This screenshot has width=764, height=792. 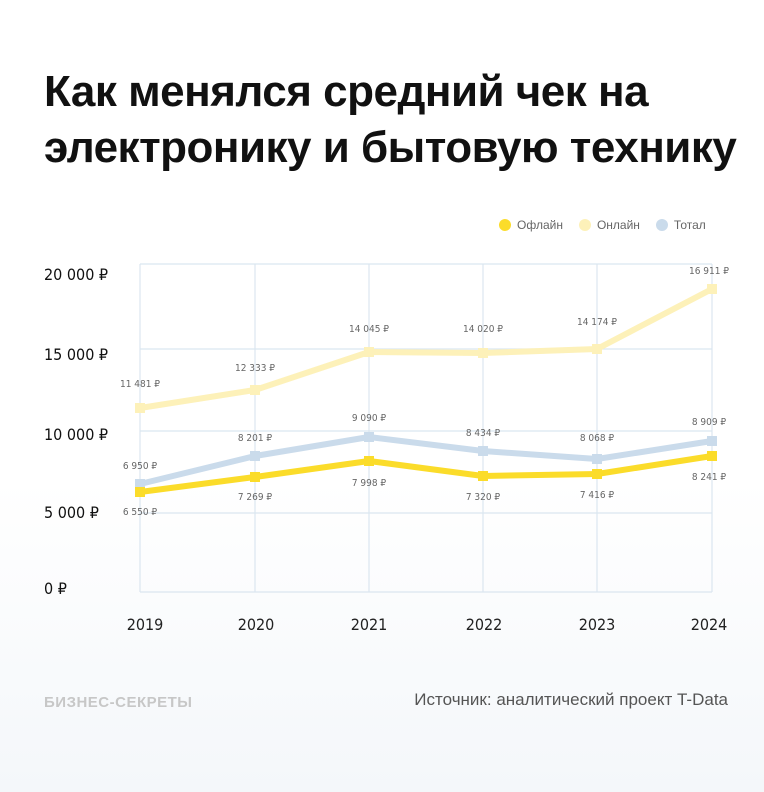 I want to click on source-note: Источник: аналитический проект T-Data, so click(x=571, y=699).